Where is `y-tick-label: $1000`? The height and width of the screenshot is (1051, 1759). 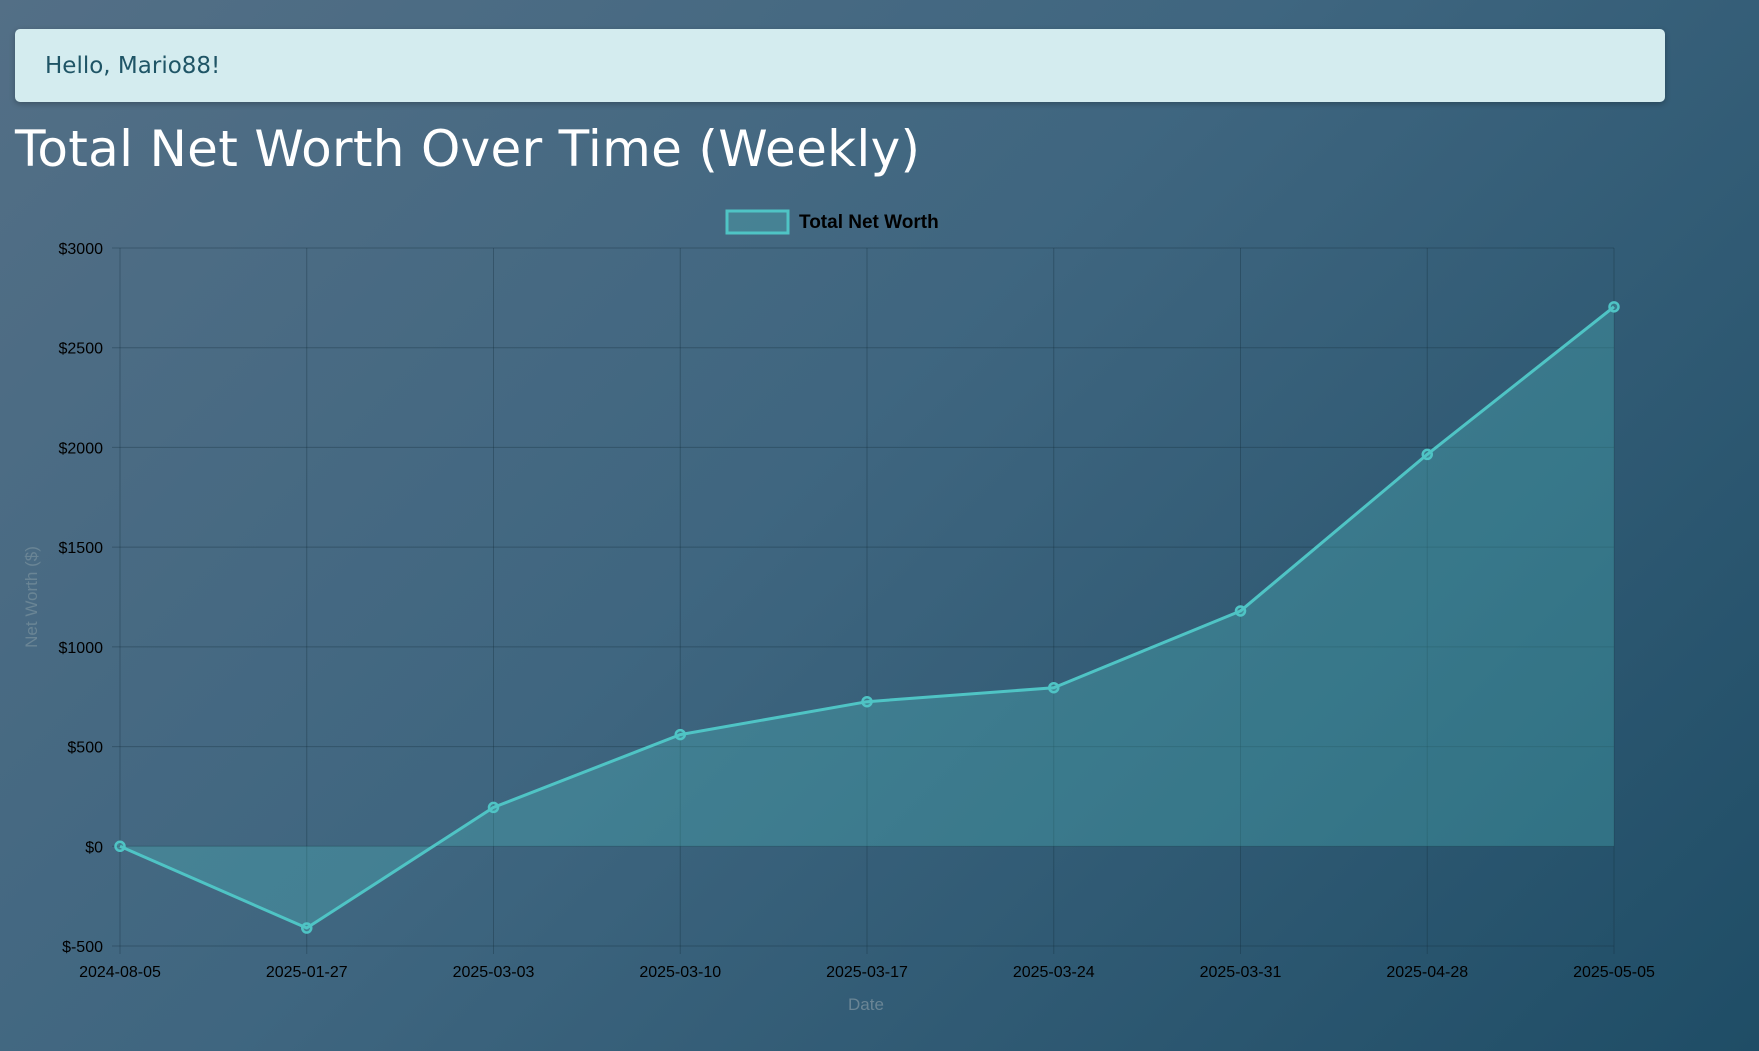
y-tick-label: $1000 is located at coordinates (81, 648).